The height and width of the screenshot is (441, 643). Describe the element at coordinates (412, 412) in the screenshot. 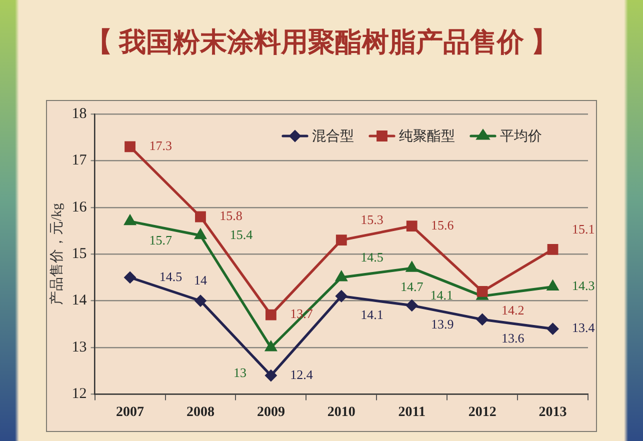

I see `x-tick-label: 2011` at that location.